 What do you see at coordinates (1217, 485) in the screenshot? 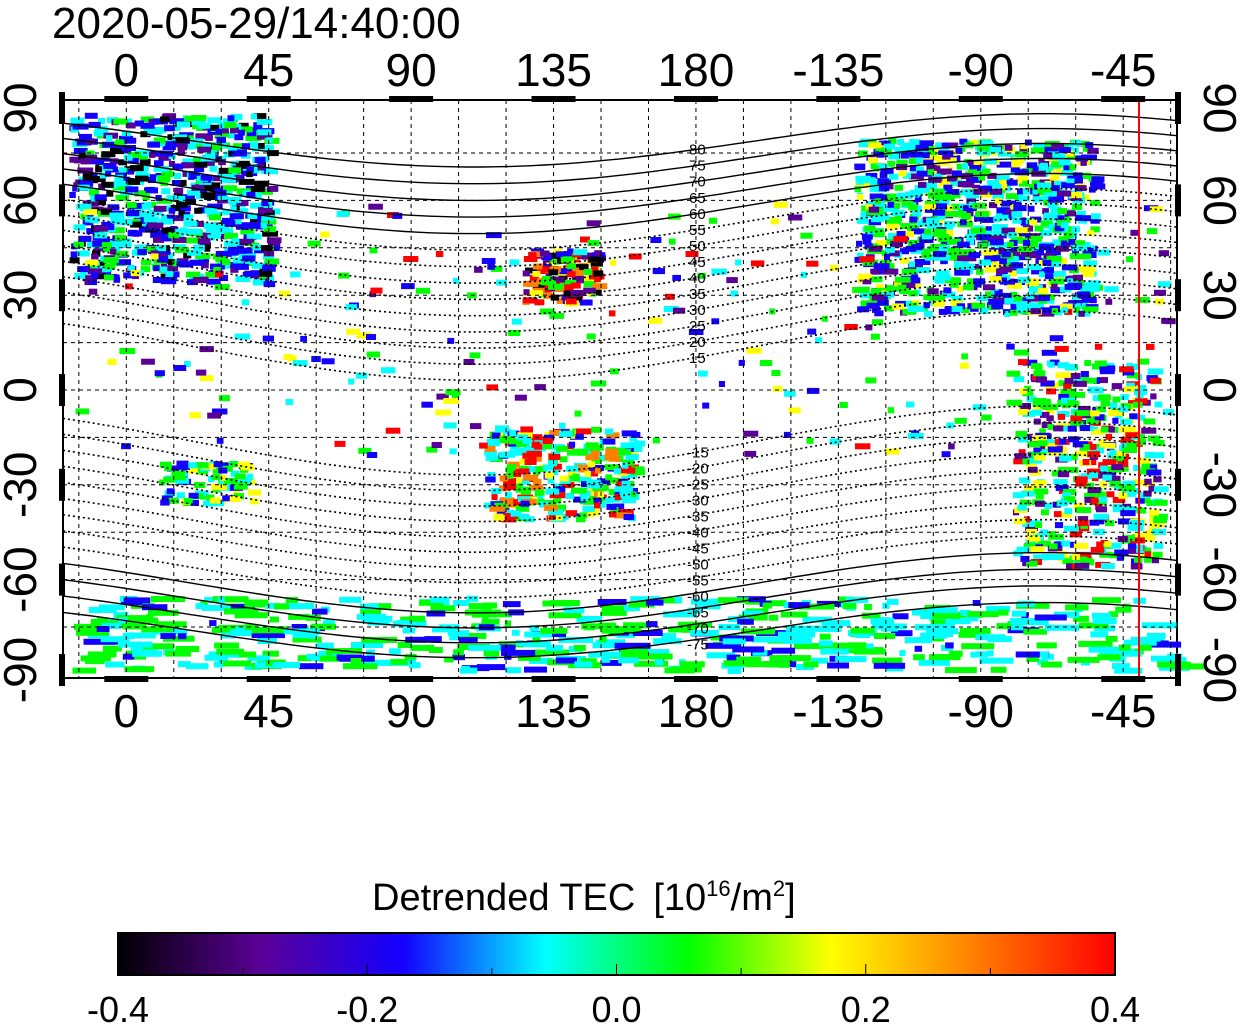
I see `right-lat-tick-label: -30` at bounding box center [1217, 485].